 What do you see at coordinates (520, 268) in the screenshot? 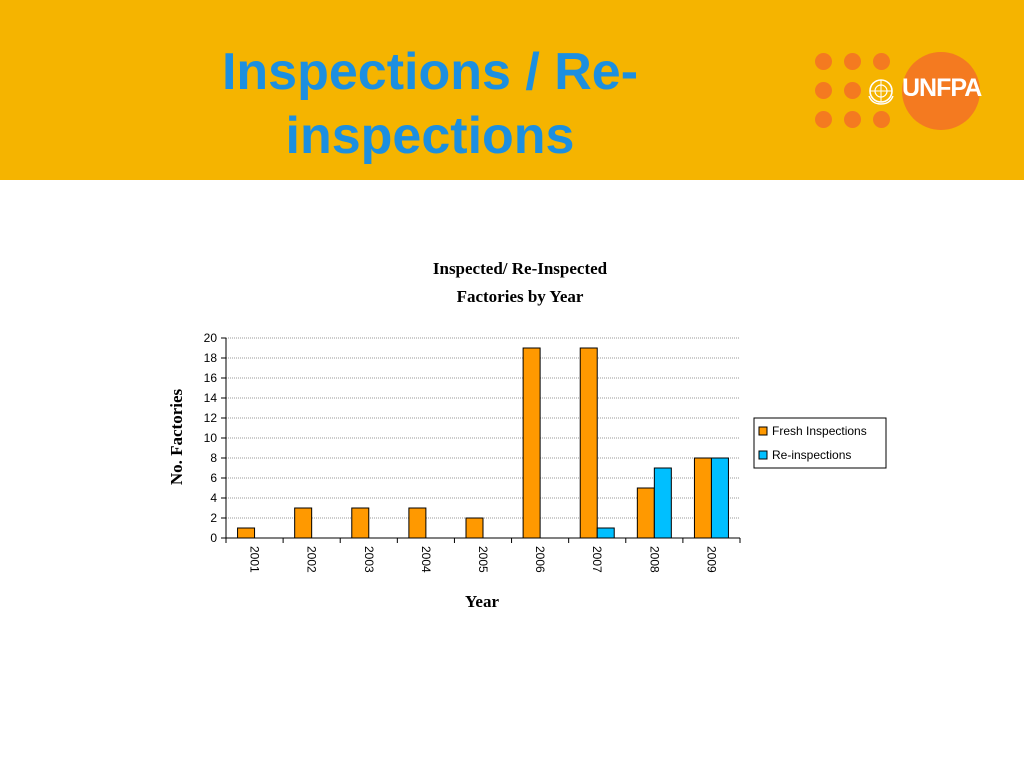
I see `chart-title-line-1: Inspected/ Re-Inspected` at bounding box center [520, 268].